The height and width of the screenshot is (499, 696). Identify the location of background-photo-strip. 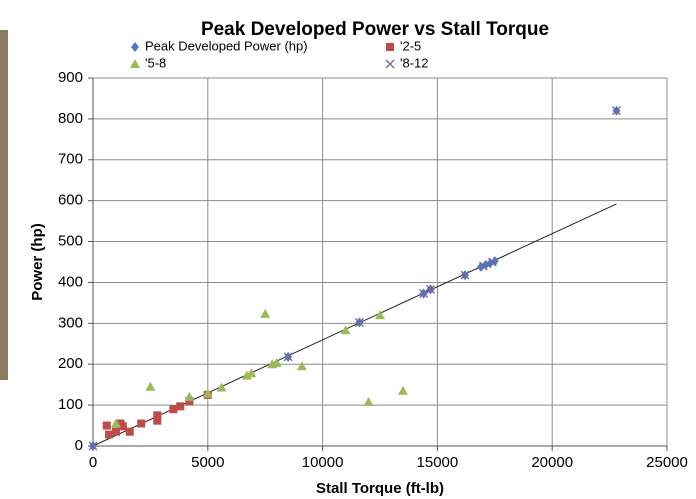
(4, 205).